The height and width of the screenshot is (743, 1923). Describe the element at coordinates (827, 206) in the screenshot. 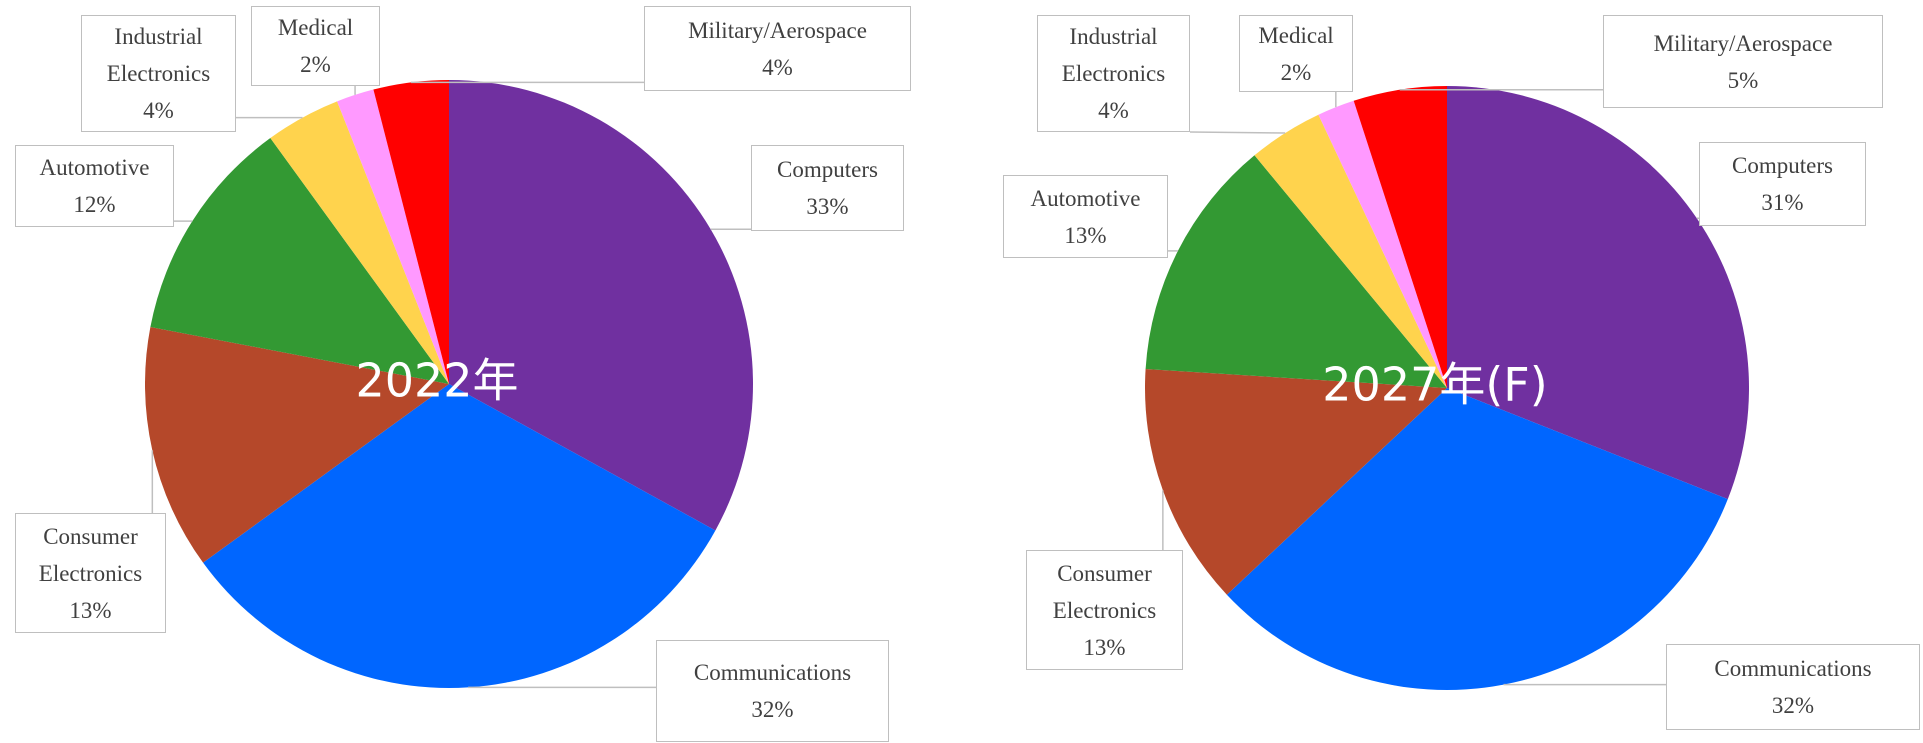

I see `value-label: 33%` at that location.